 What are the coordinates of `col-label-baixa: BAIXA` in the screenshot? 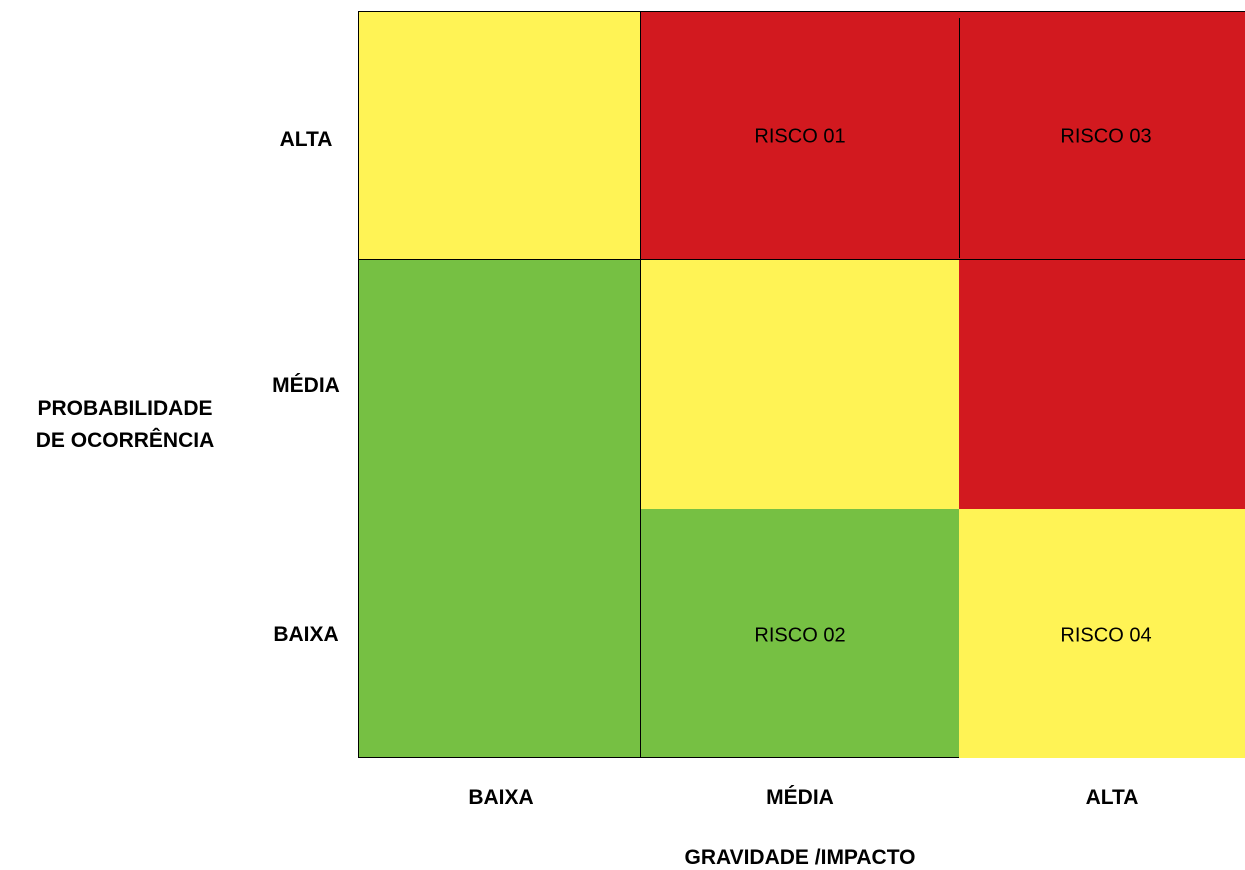 It's located at (501, 797).